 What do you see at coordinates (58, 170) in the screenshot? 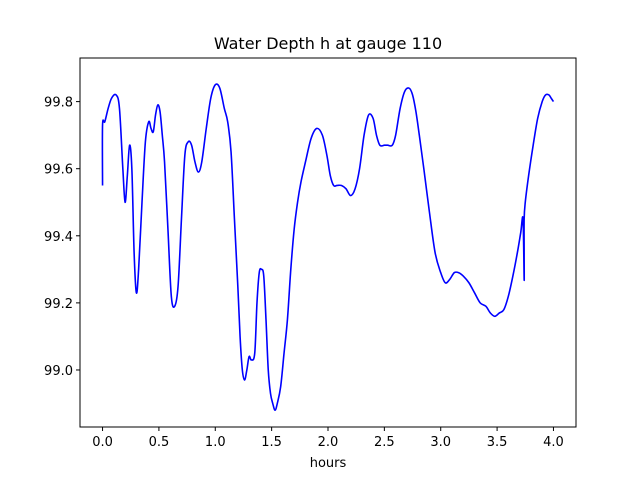
I see `y-tick-label: 99.6` at bounding box center [58, 170].